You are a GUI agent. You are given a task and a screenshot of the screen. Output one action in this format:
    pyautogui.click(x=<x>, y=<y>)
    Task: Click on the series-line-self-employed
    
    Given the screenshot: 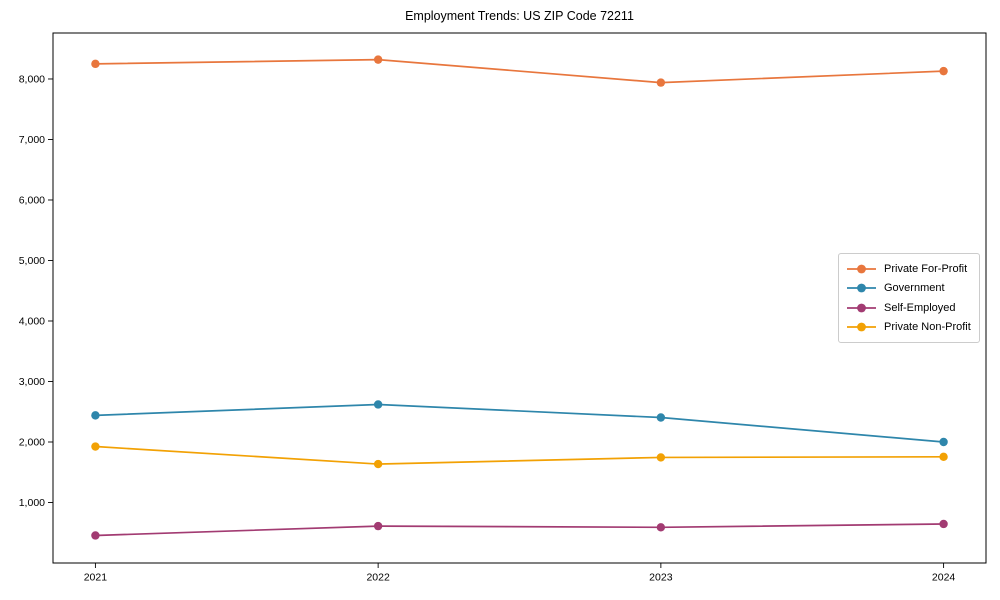 What is the action you would take?
    pyautogui.click(x=519, y=530)
    